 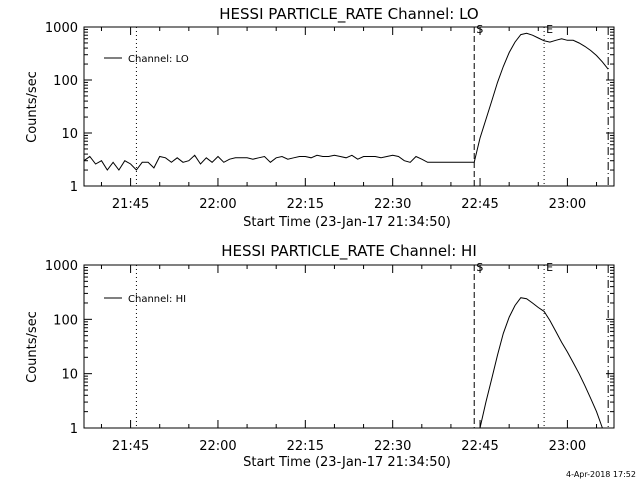 I want to click on y-axis-label-lo: Counts/sec, so click(x=32, y=107).